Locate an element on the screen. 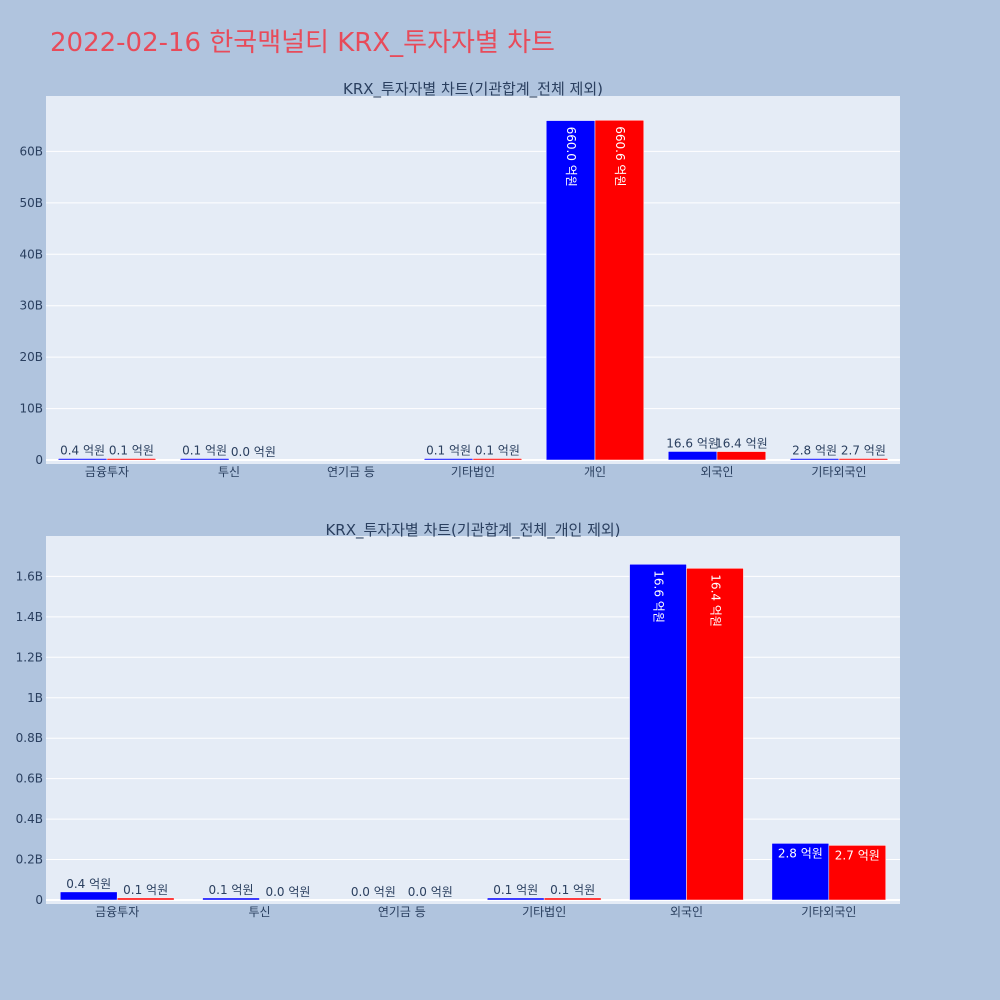 This screenshot has width=1000, height=1000. y-tick-label: 30B is located at coordinates (31, 306).